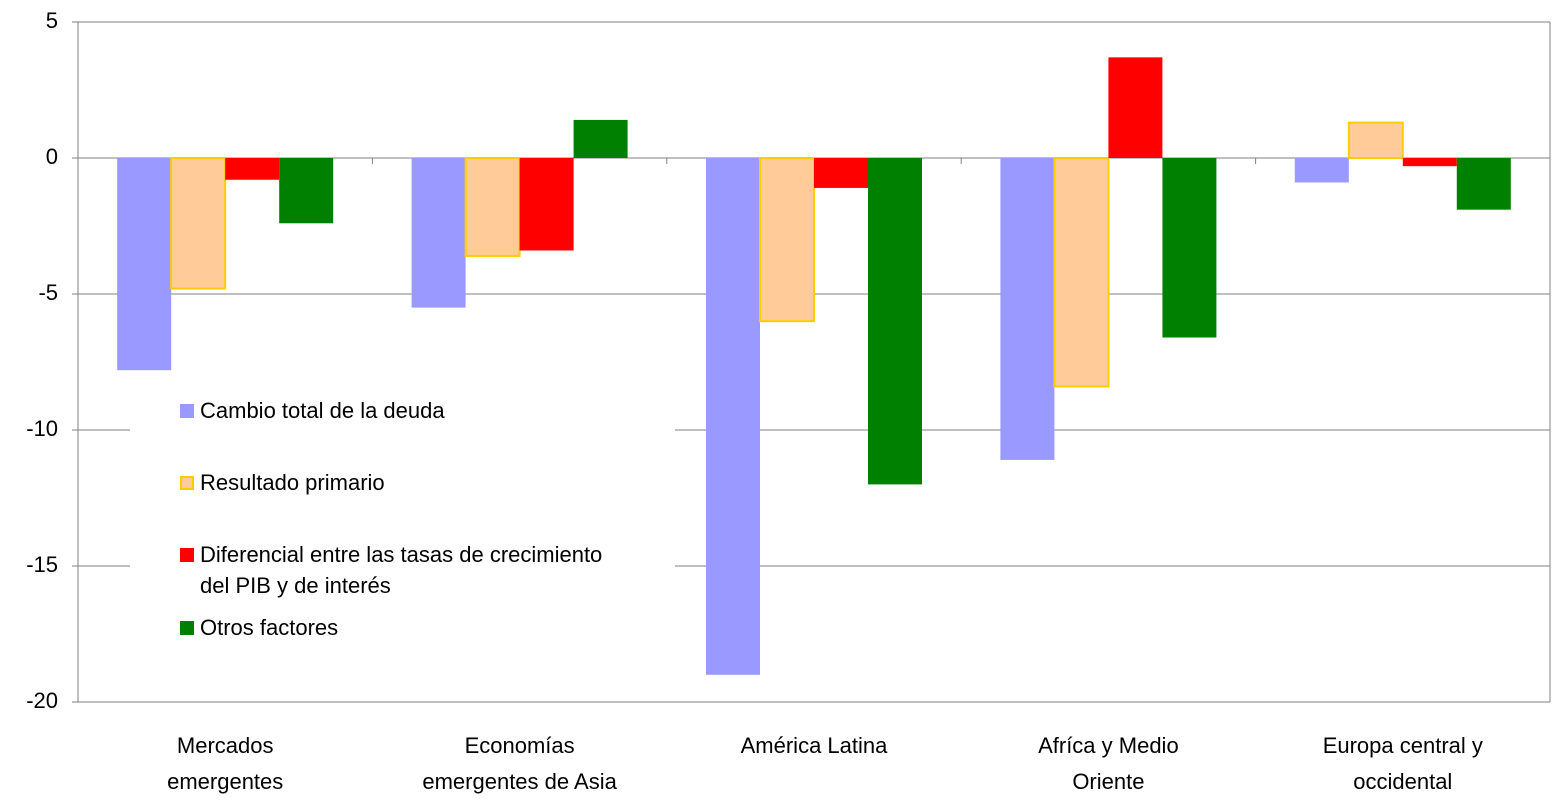 This screenshot has width=1553, height=800. I want to click on y-tick-label: -5, so click(48, 292).